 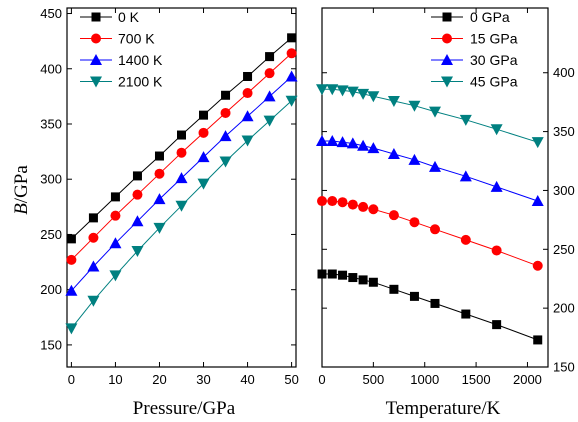 I want to click on y-axis-title-unit: /GPa, so click(x=21, y=184).